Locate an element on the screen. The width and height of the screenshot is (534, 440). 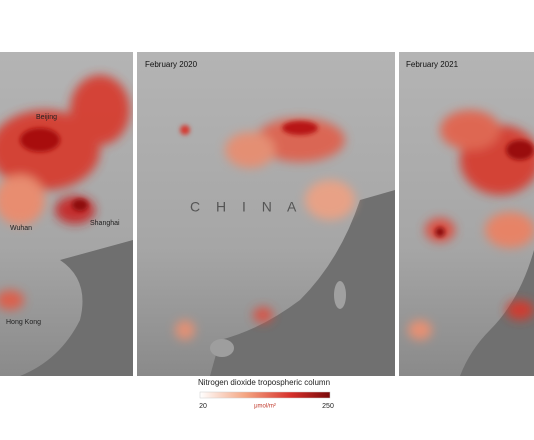
country-label: C H I N A is located at coordinates (246, 207).